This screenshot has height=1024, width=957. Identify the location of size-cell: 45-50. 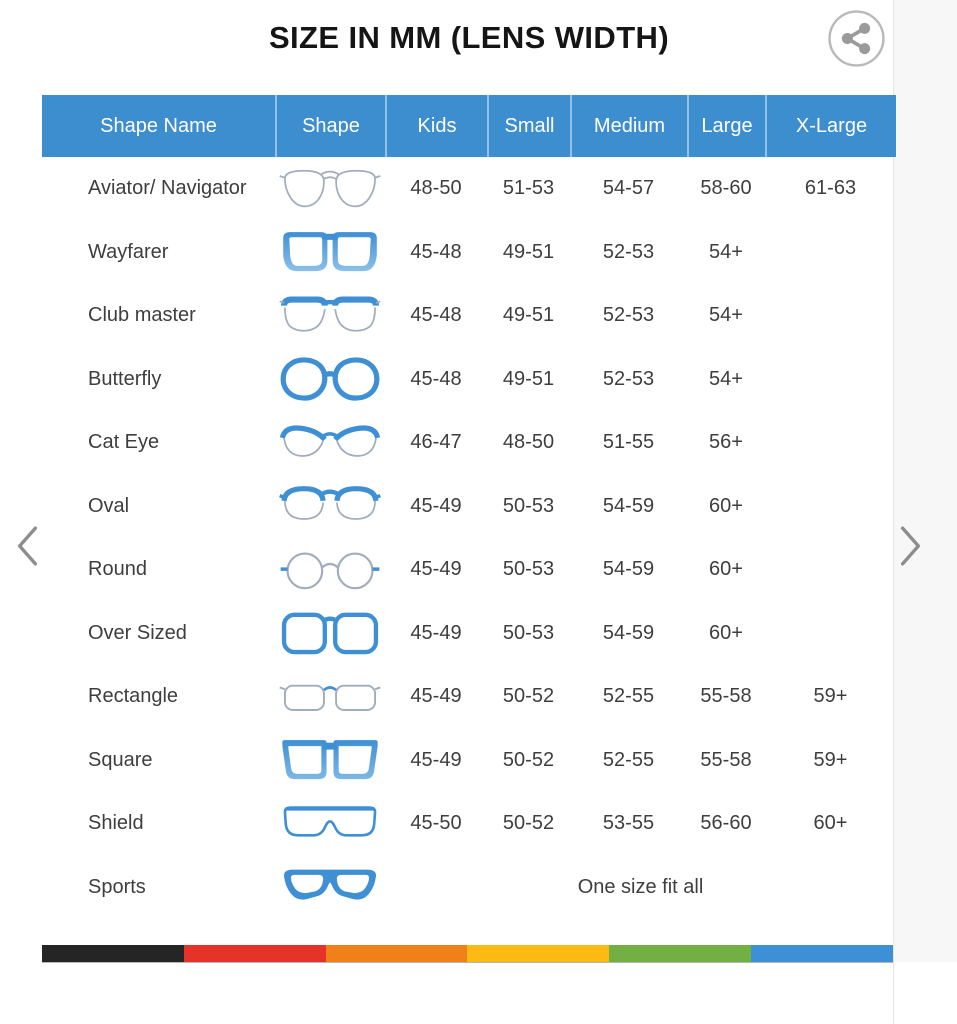
(436, 823).